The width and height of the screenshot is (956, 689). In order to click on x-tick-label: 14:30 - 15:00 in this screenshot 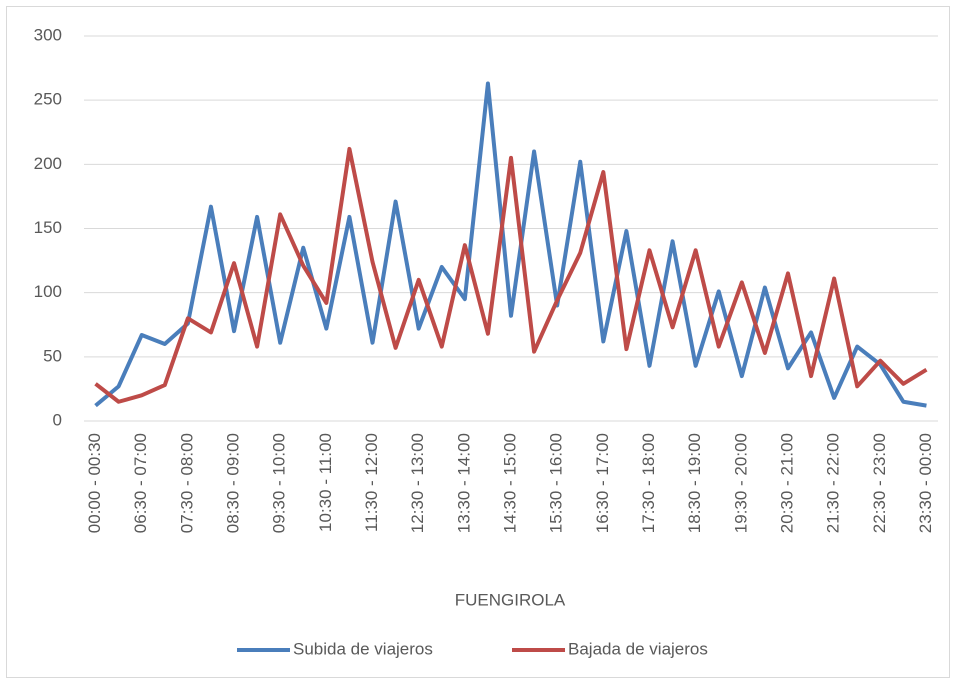, I will do `click(509, 483)`.